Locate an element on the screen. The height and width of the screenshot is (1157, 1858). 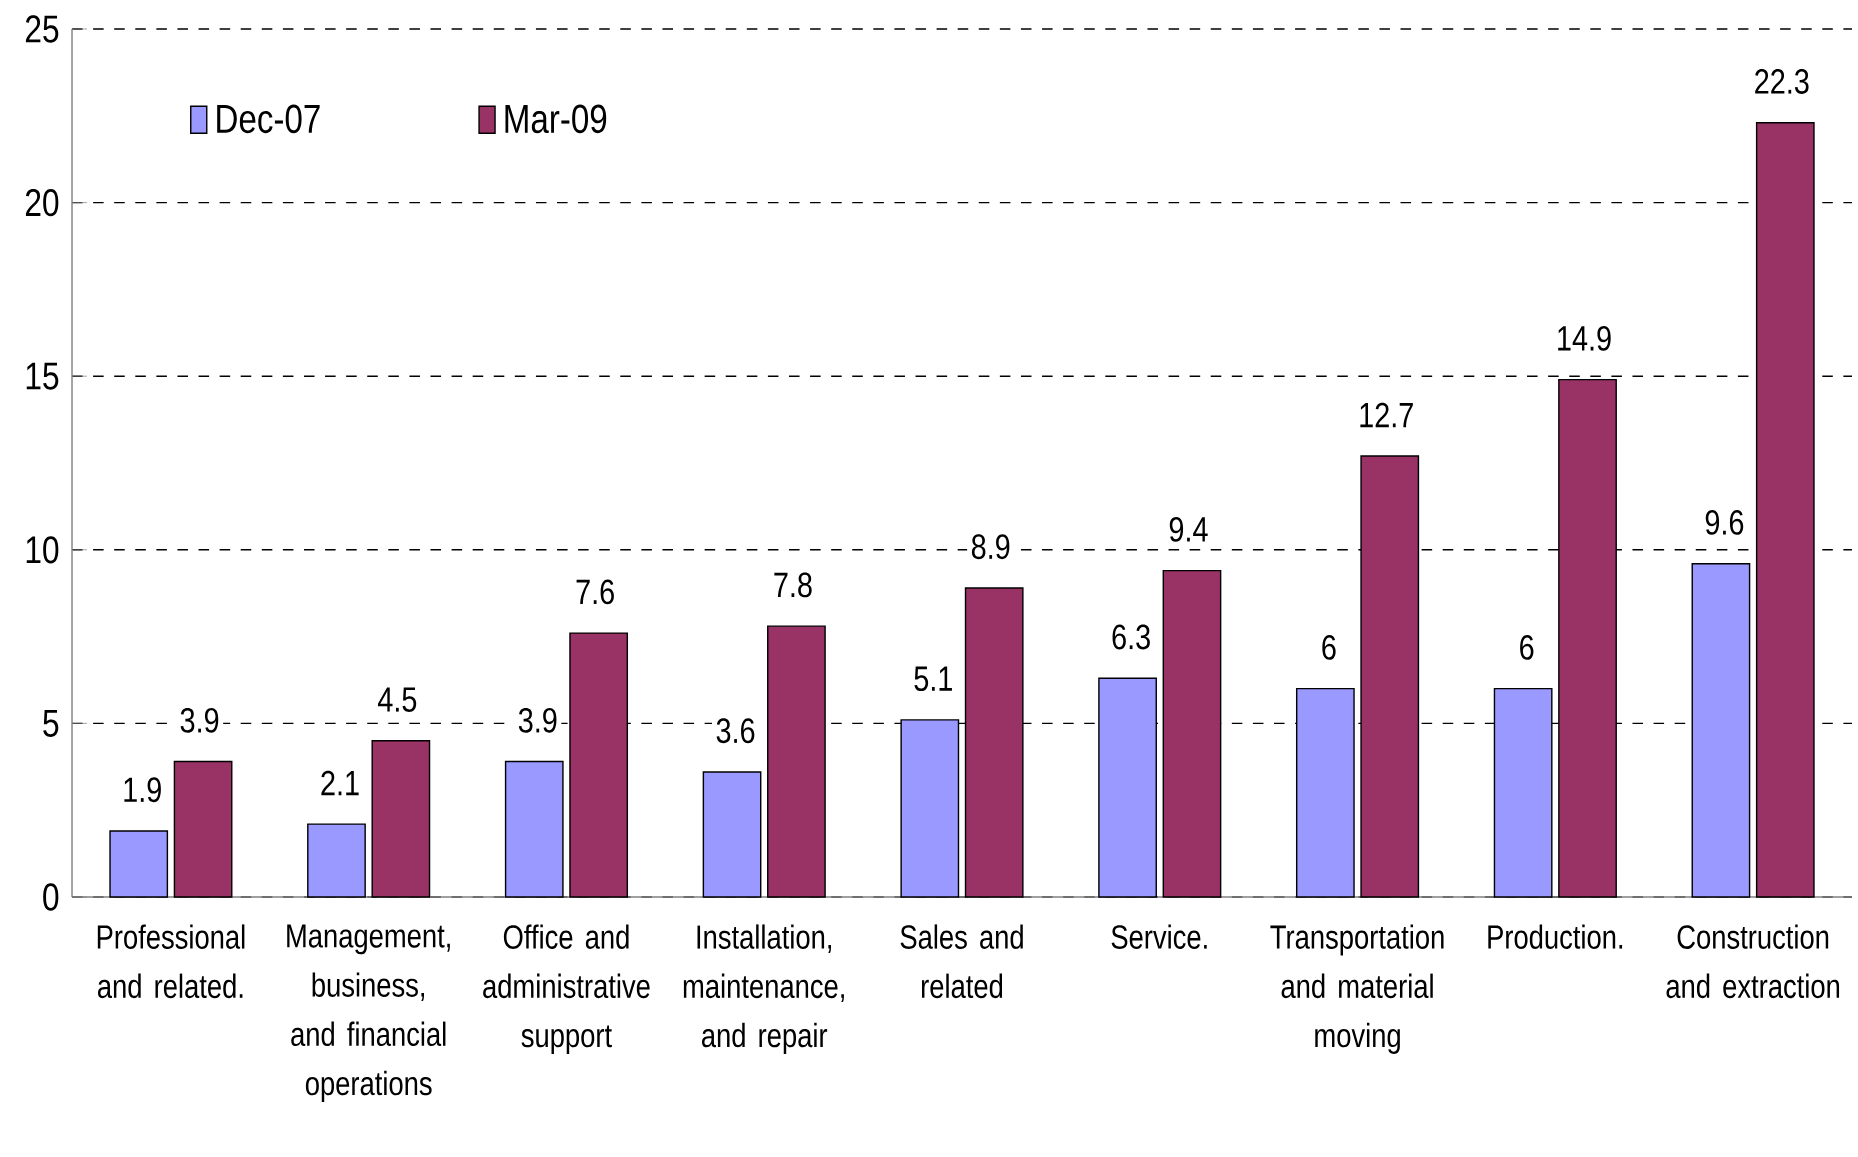
x-tick-label: Sales and related is located at coordinates (961, 961).